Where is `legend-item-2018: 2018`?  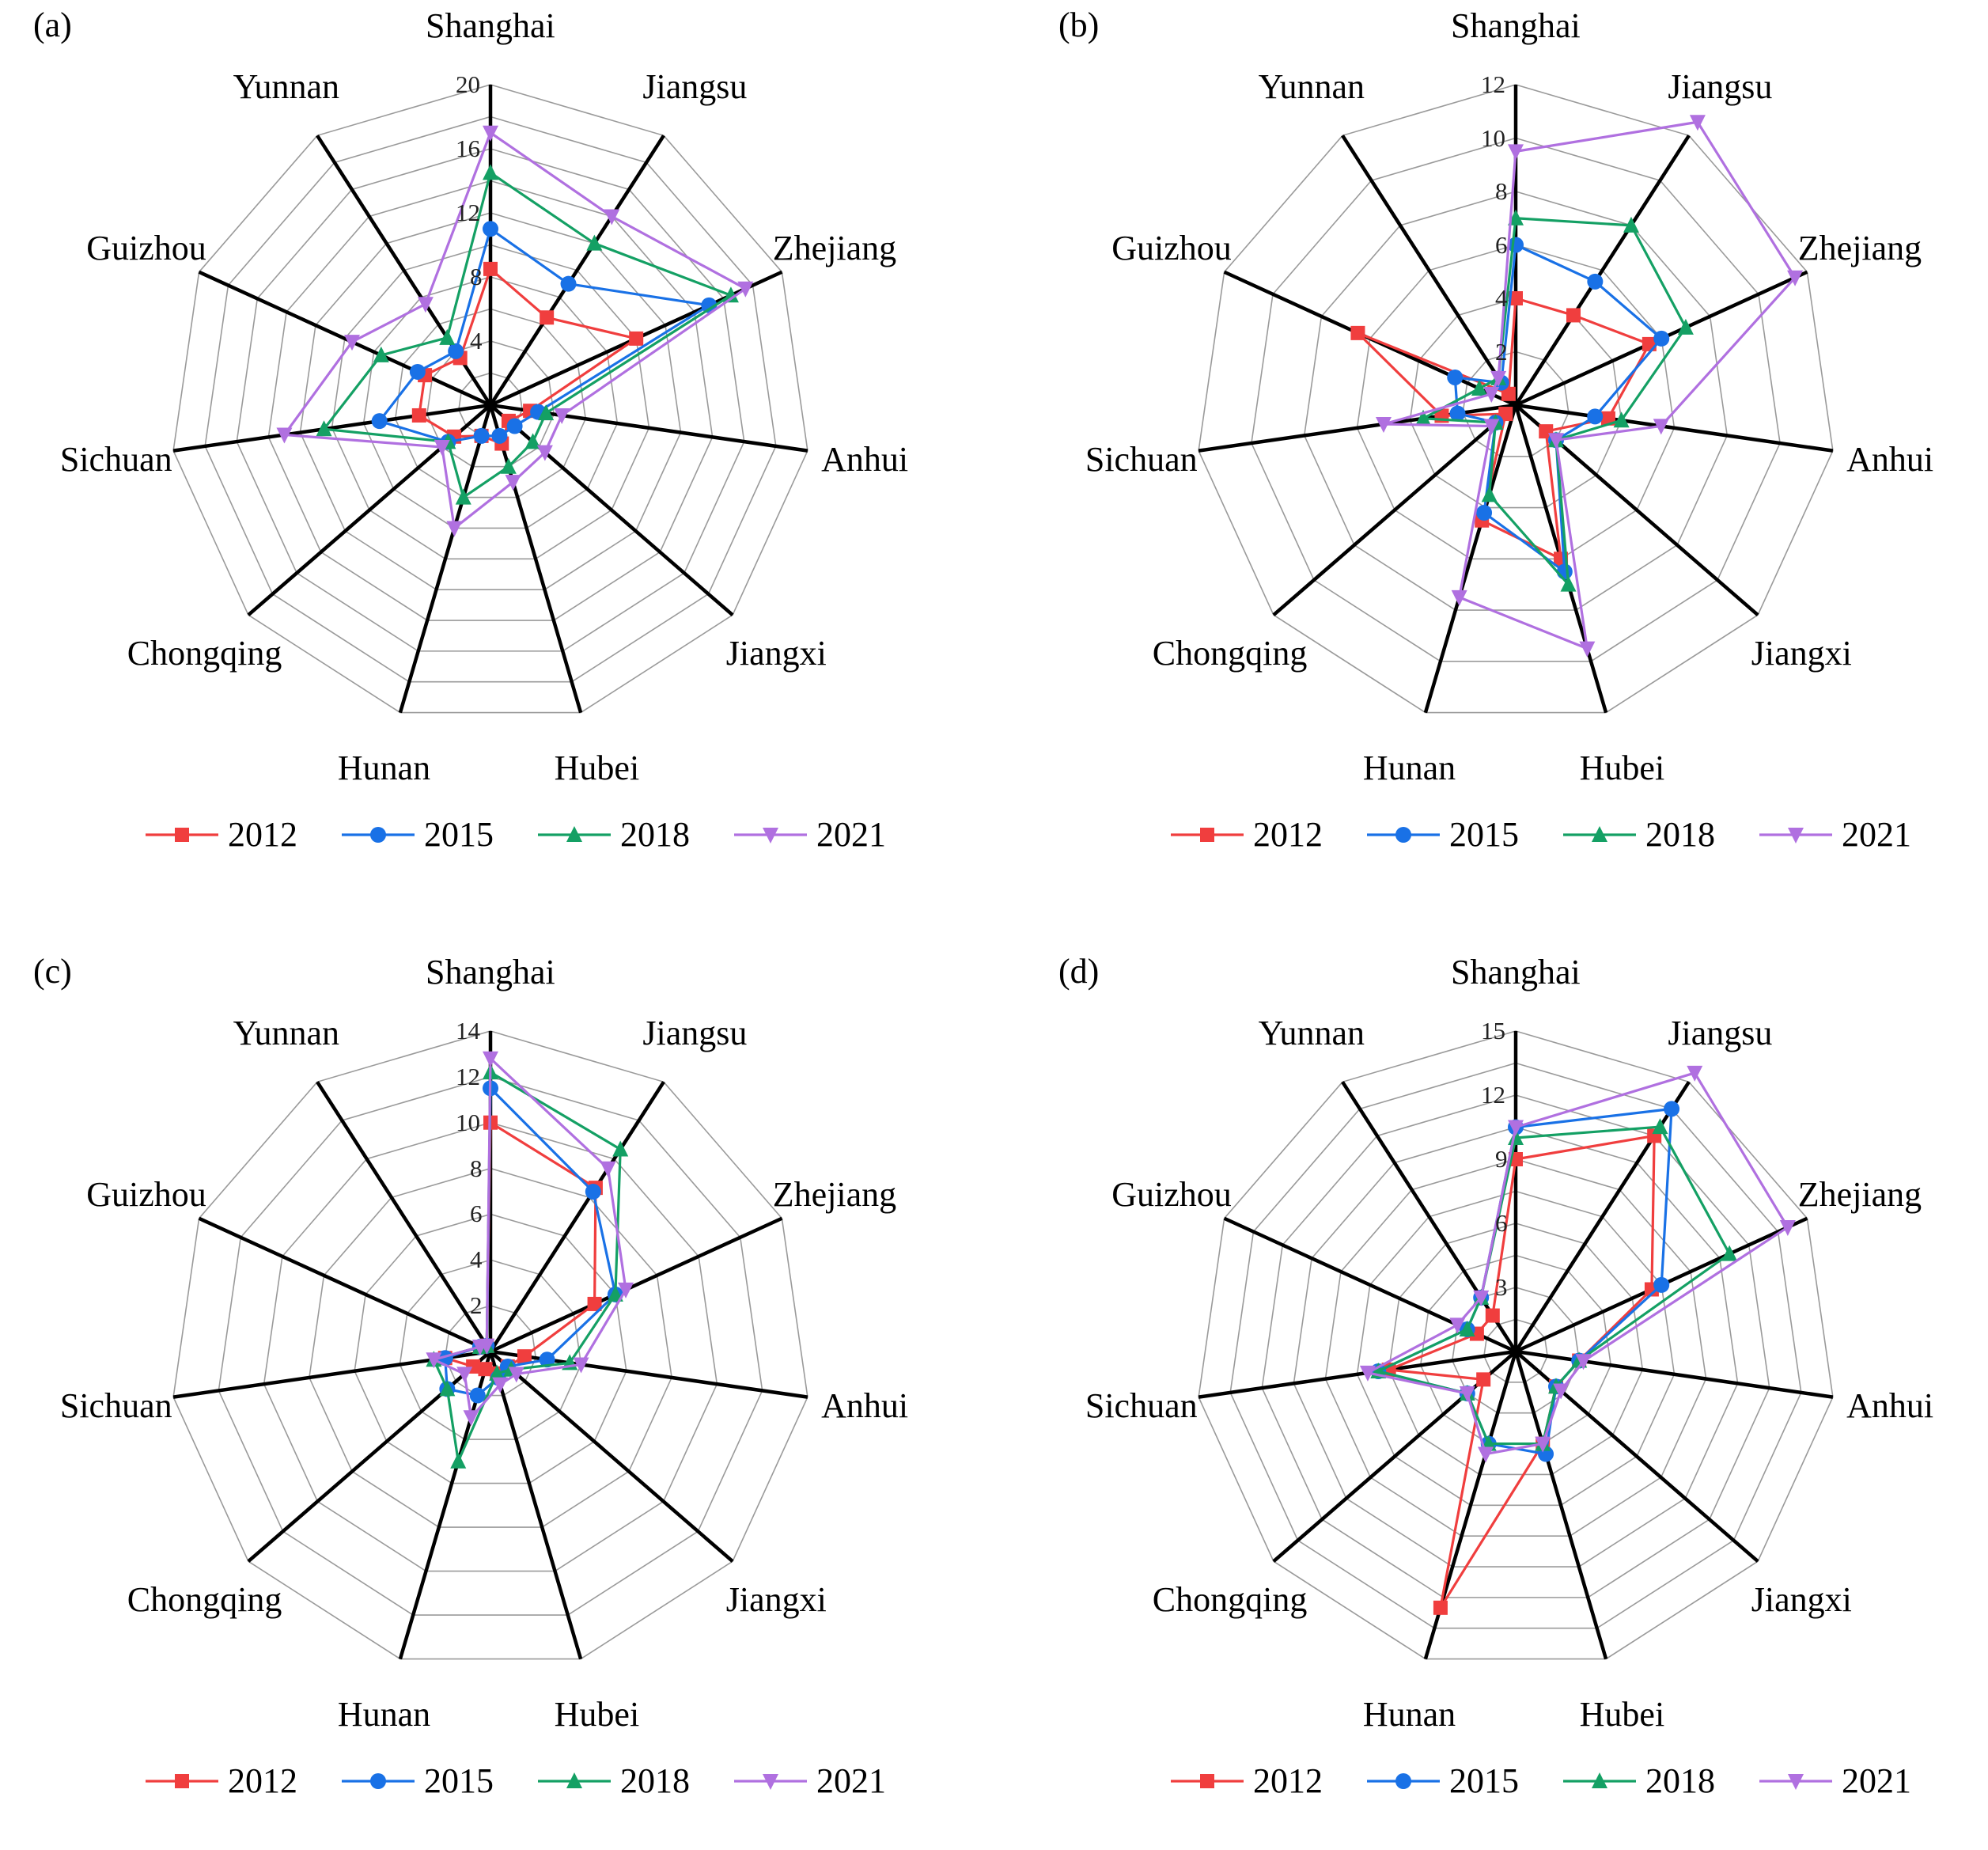 legend-item-2018: 2018 is located at coordinates (634, 1781).